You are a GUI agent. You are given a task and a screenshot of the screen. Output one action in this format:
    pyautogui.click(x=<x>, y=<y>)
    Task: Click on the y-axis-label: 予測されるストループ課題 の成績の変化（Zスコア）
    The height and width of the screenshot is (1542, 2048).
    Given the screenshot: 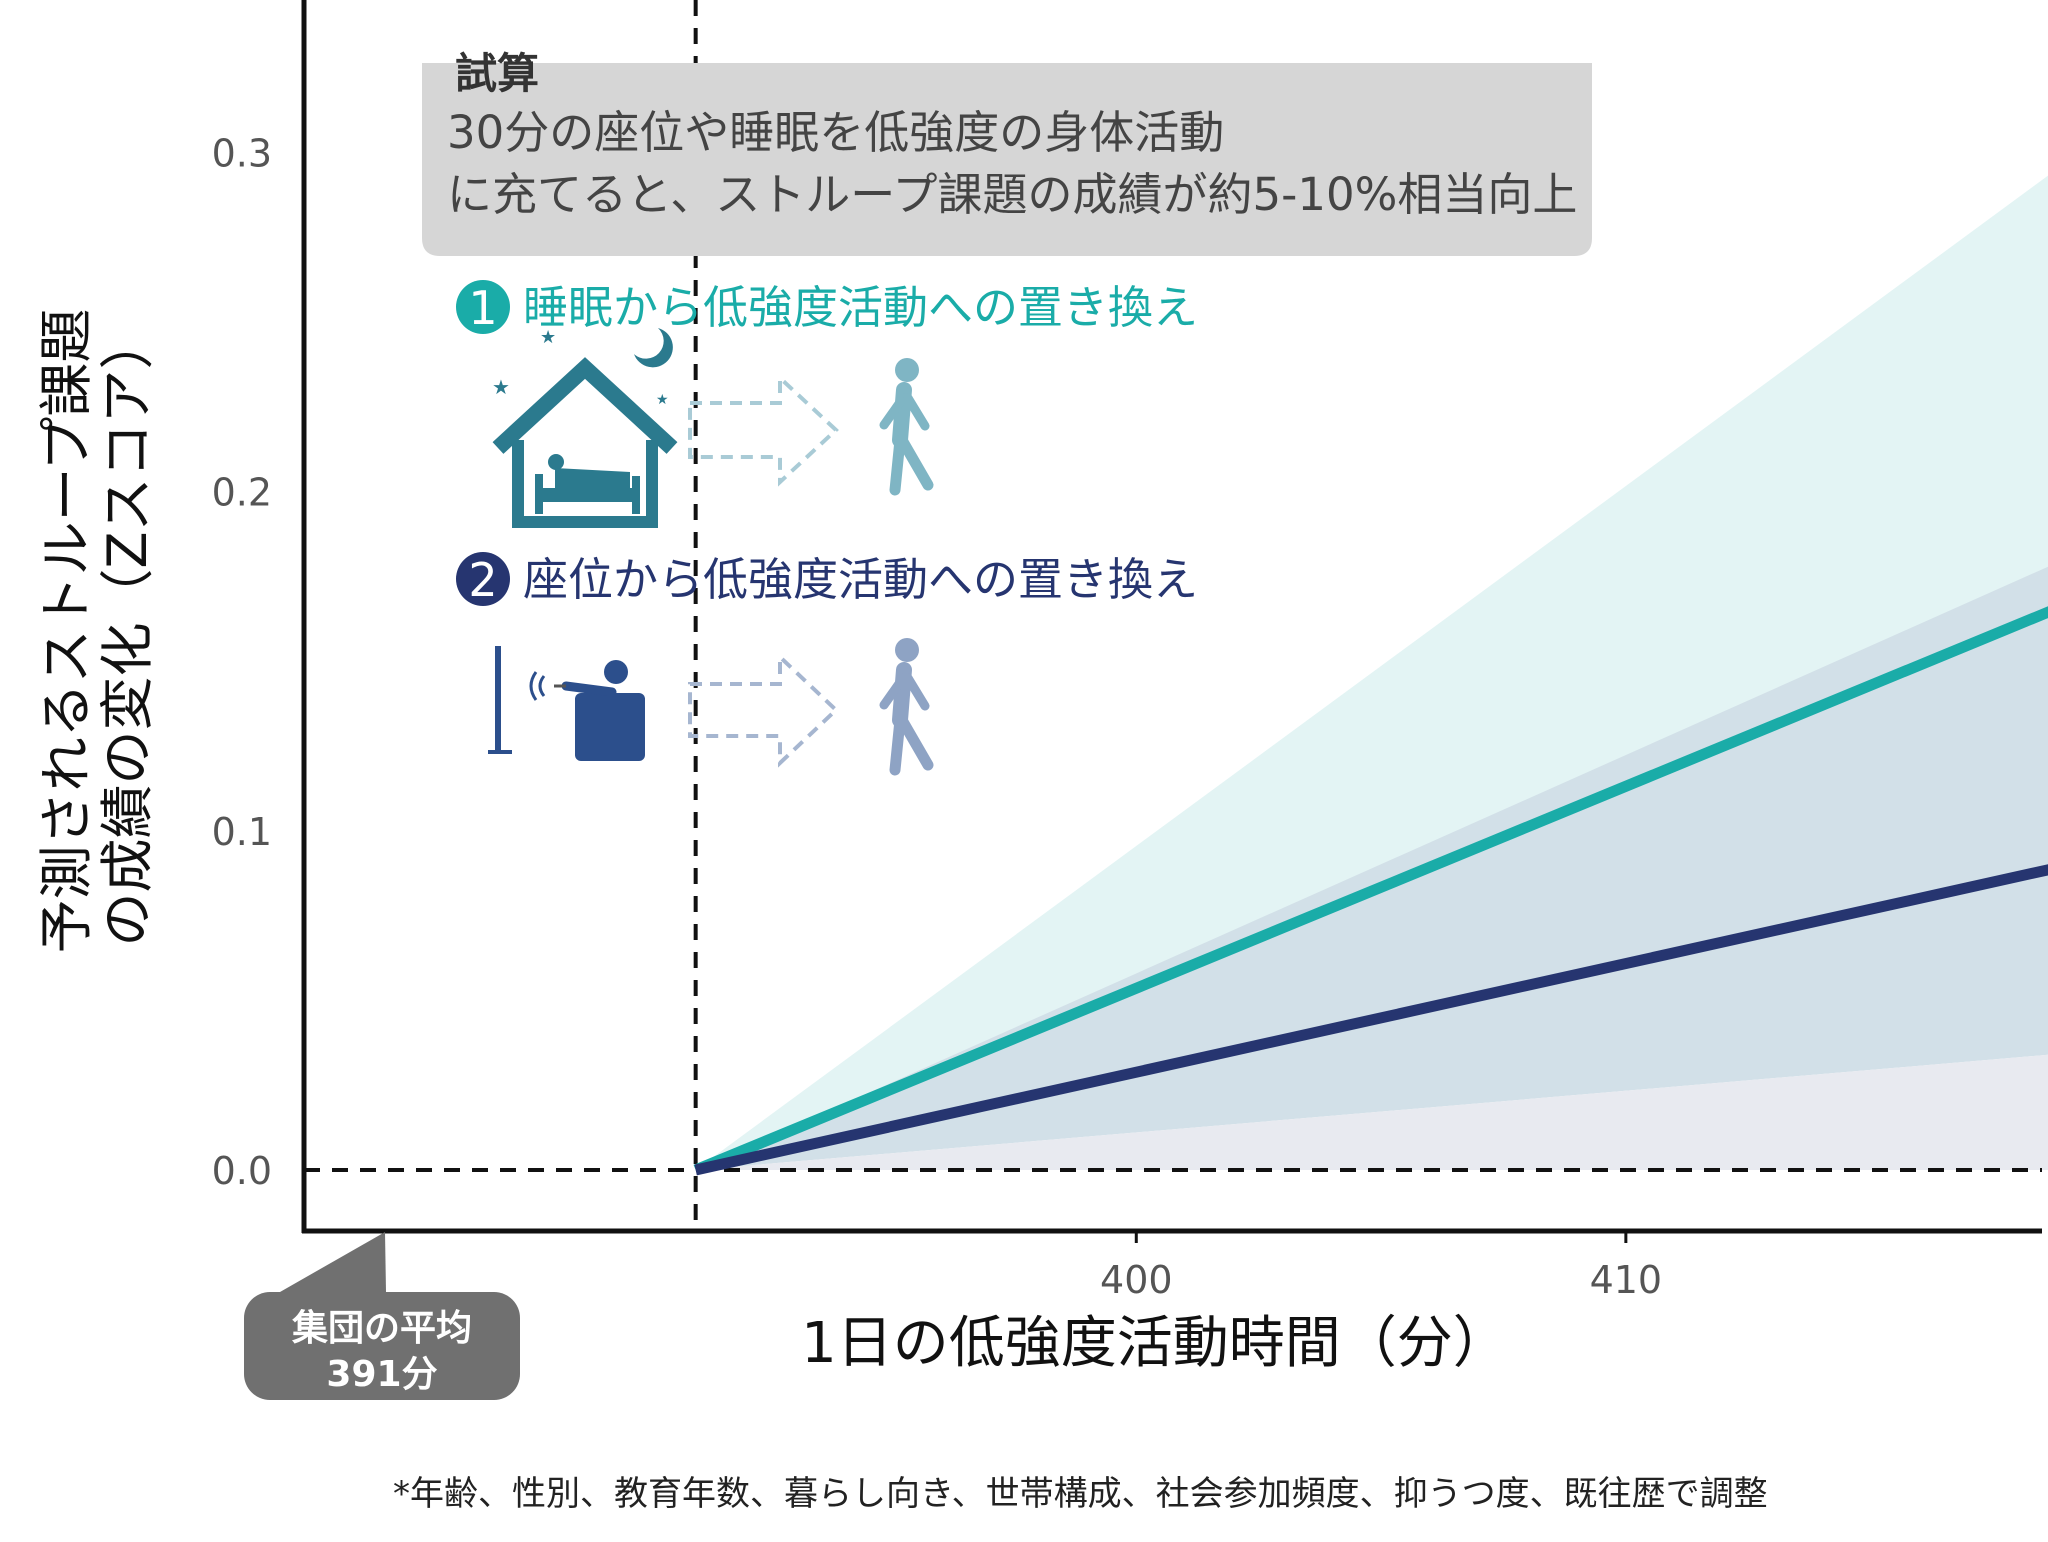 What is the action you would take?
    pyautogui.click(x=97, y=631)
    